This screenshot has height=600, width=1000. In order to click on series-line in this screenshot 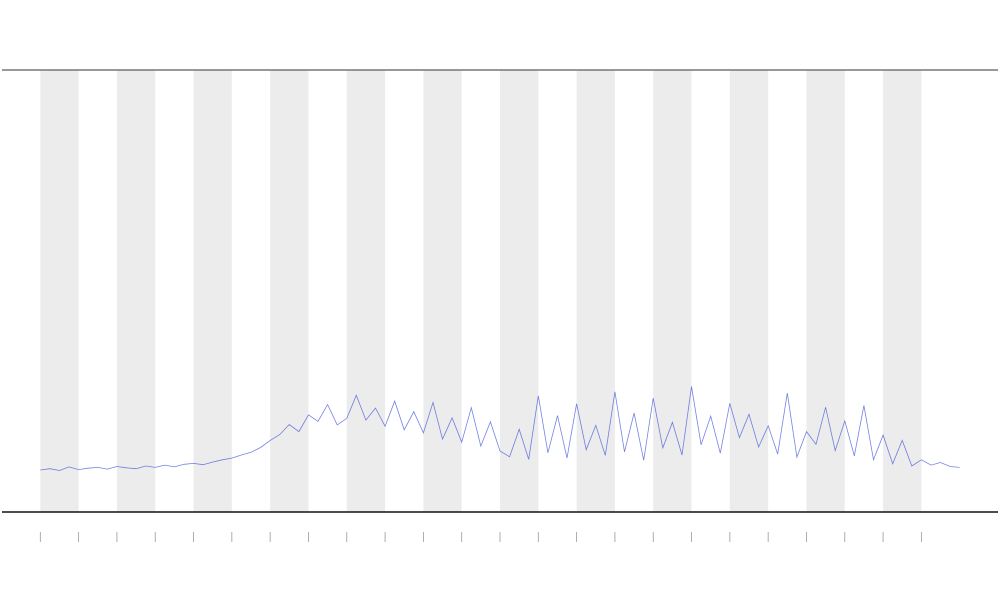, I will do `click(500, 428)`.